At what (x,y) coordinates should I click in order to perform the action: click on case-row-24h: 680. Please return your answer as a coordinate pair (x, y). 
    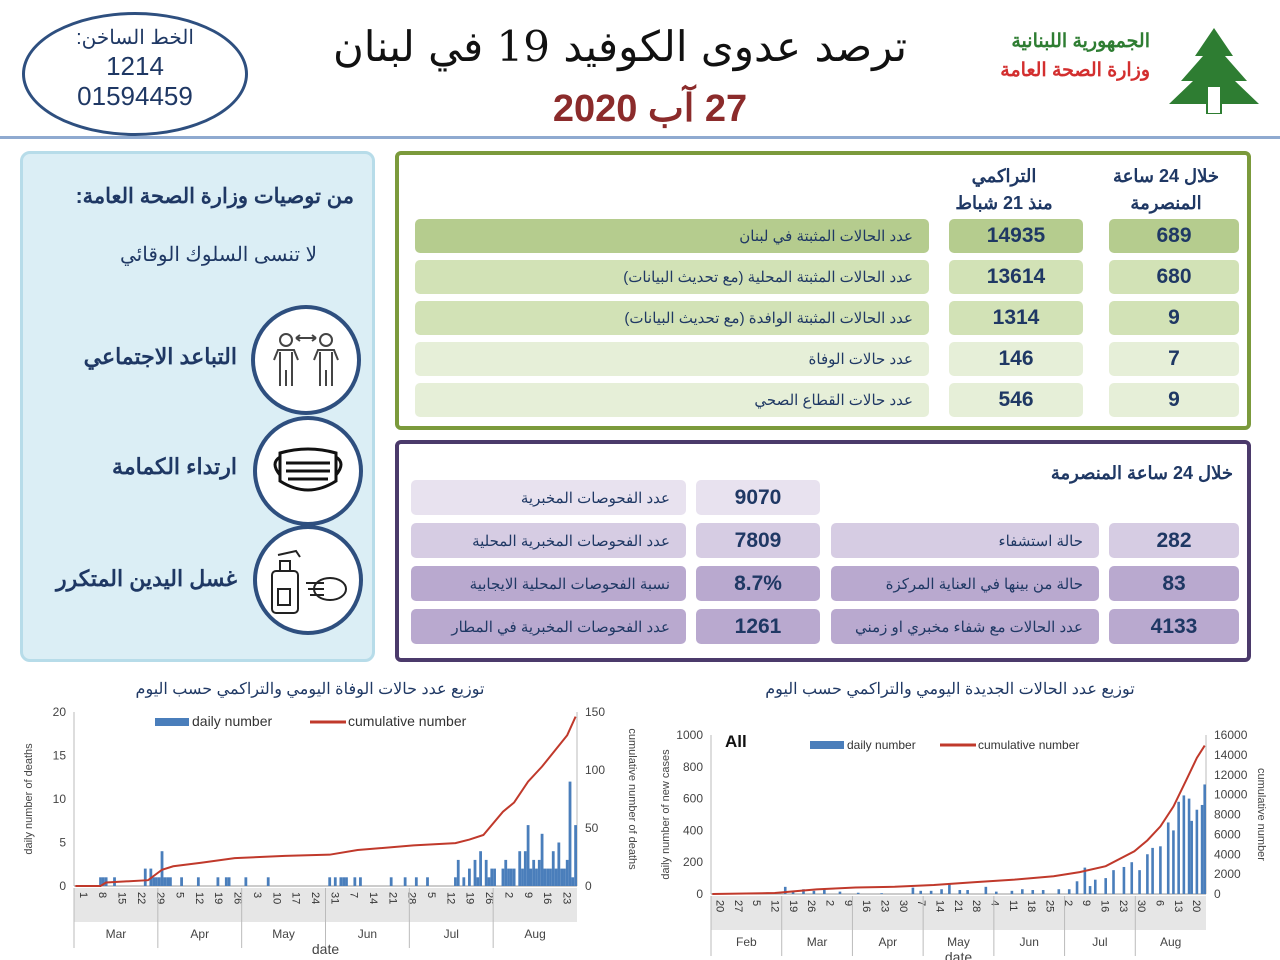
    Looking at the image, I should click on (1174, 277).